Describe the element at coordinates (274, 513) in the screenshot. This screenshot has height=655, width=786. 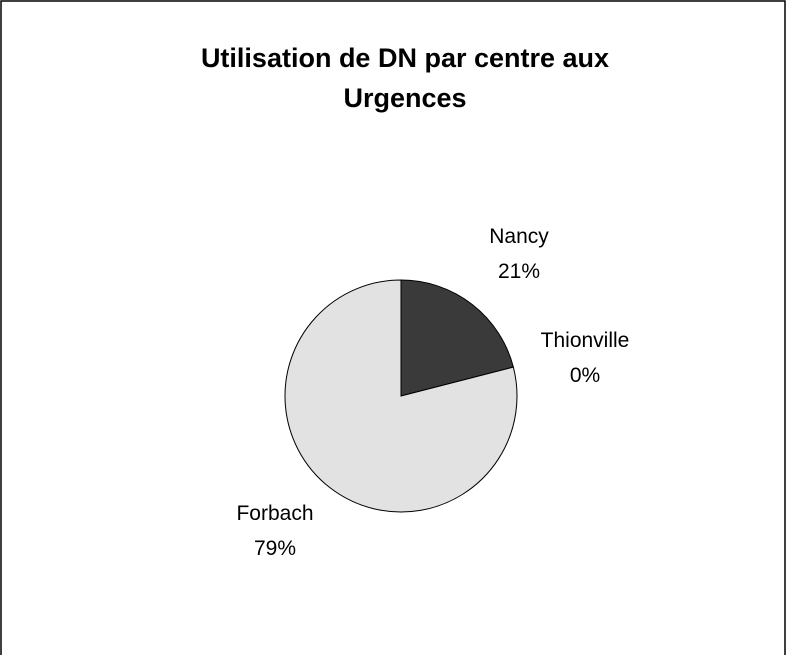
I see `slice-label: Forbach` at that location.